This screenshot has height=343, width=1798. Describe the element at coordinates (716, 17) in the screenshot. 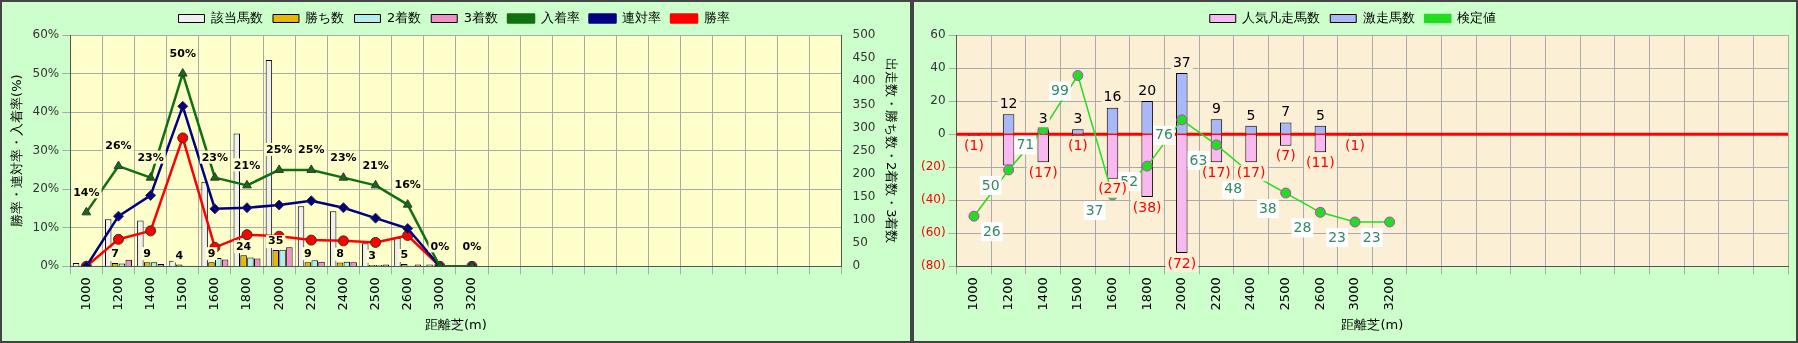

I see `legend-label: 勝率` at that location.